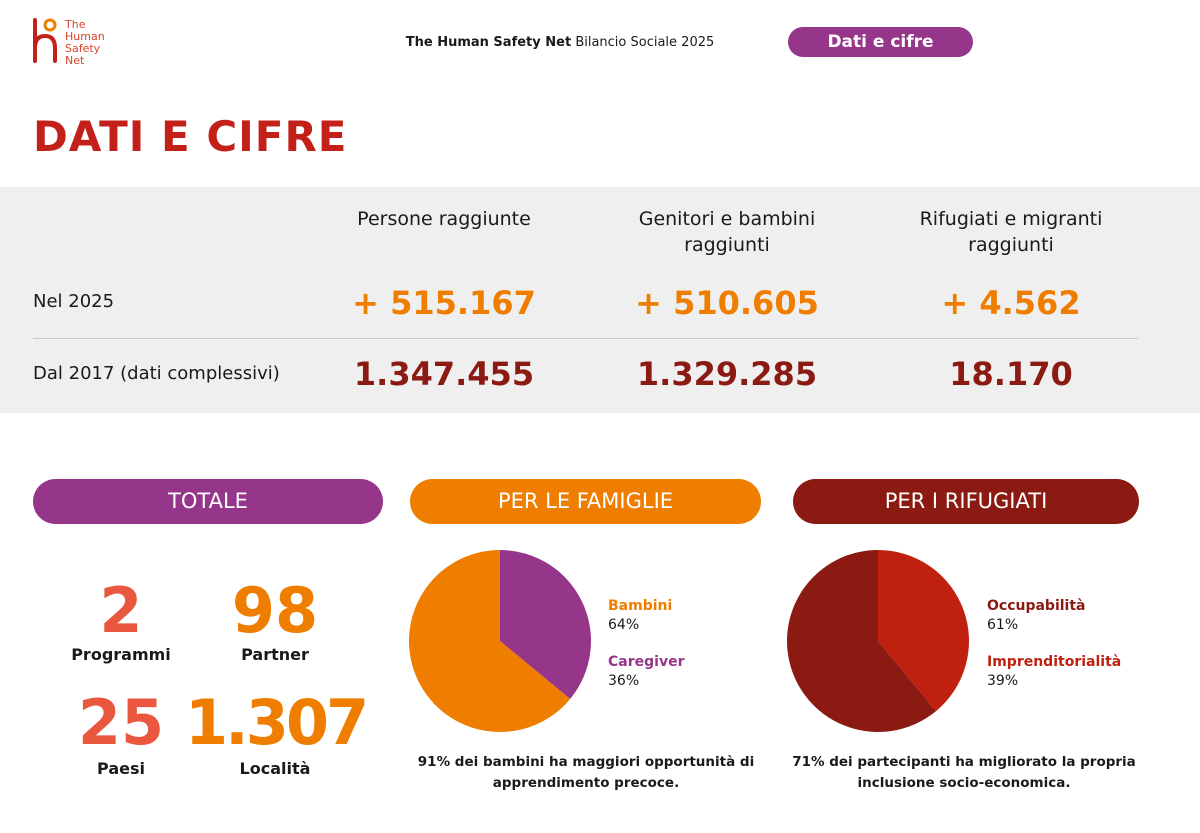 The width and height of the screenshot is (1200, 833). What do you see at coordinates (727, 303) in the screenshot?
I see `table-value: + 510.605` at bounding box center [727, 303].